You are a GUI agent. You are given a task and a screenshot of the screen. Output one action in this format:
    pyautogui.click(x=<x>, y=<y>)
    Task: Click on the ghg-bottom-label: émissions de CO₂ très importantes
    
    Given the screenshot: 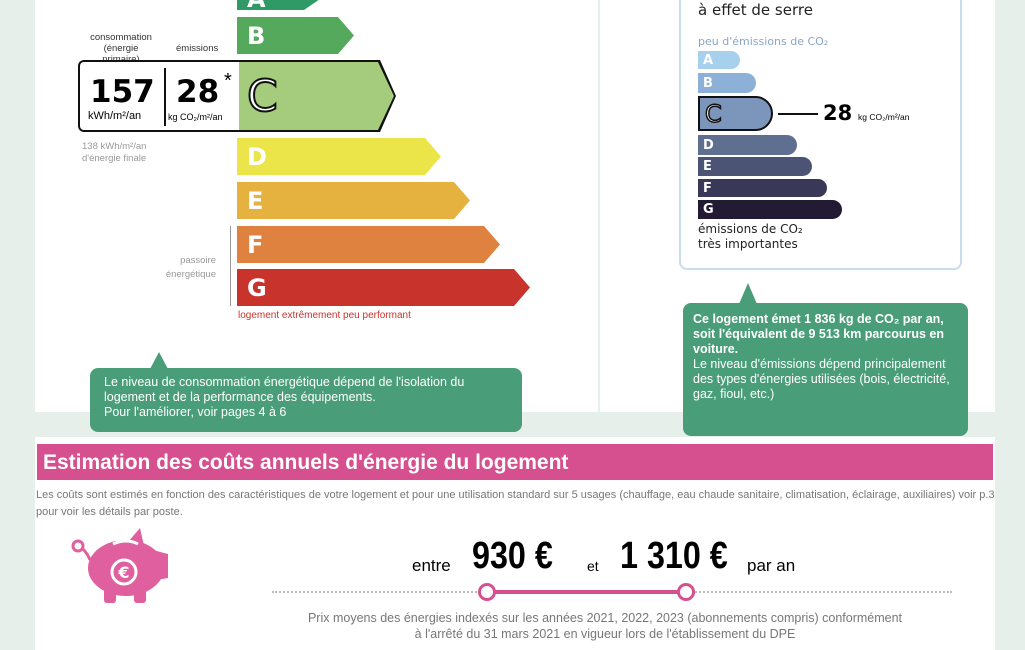 What is the action you would take?
    pyautogui.click(x=750, y=237)
    